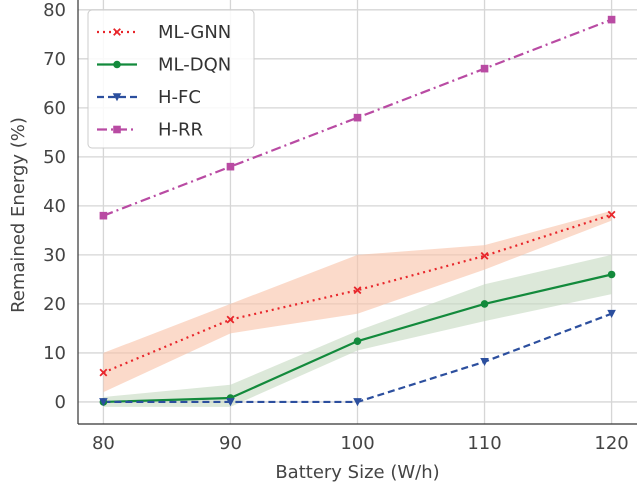  I want to click on x-tick-label: 110, so click(484, 443).